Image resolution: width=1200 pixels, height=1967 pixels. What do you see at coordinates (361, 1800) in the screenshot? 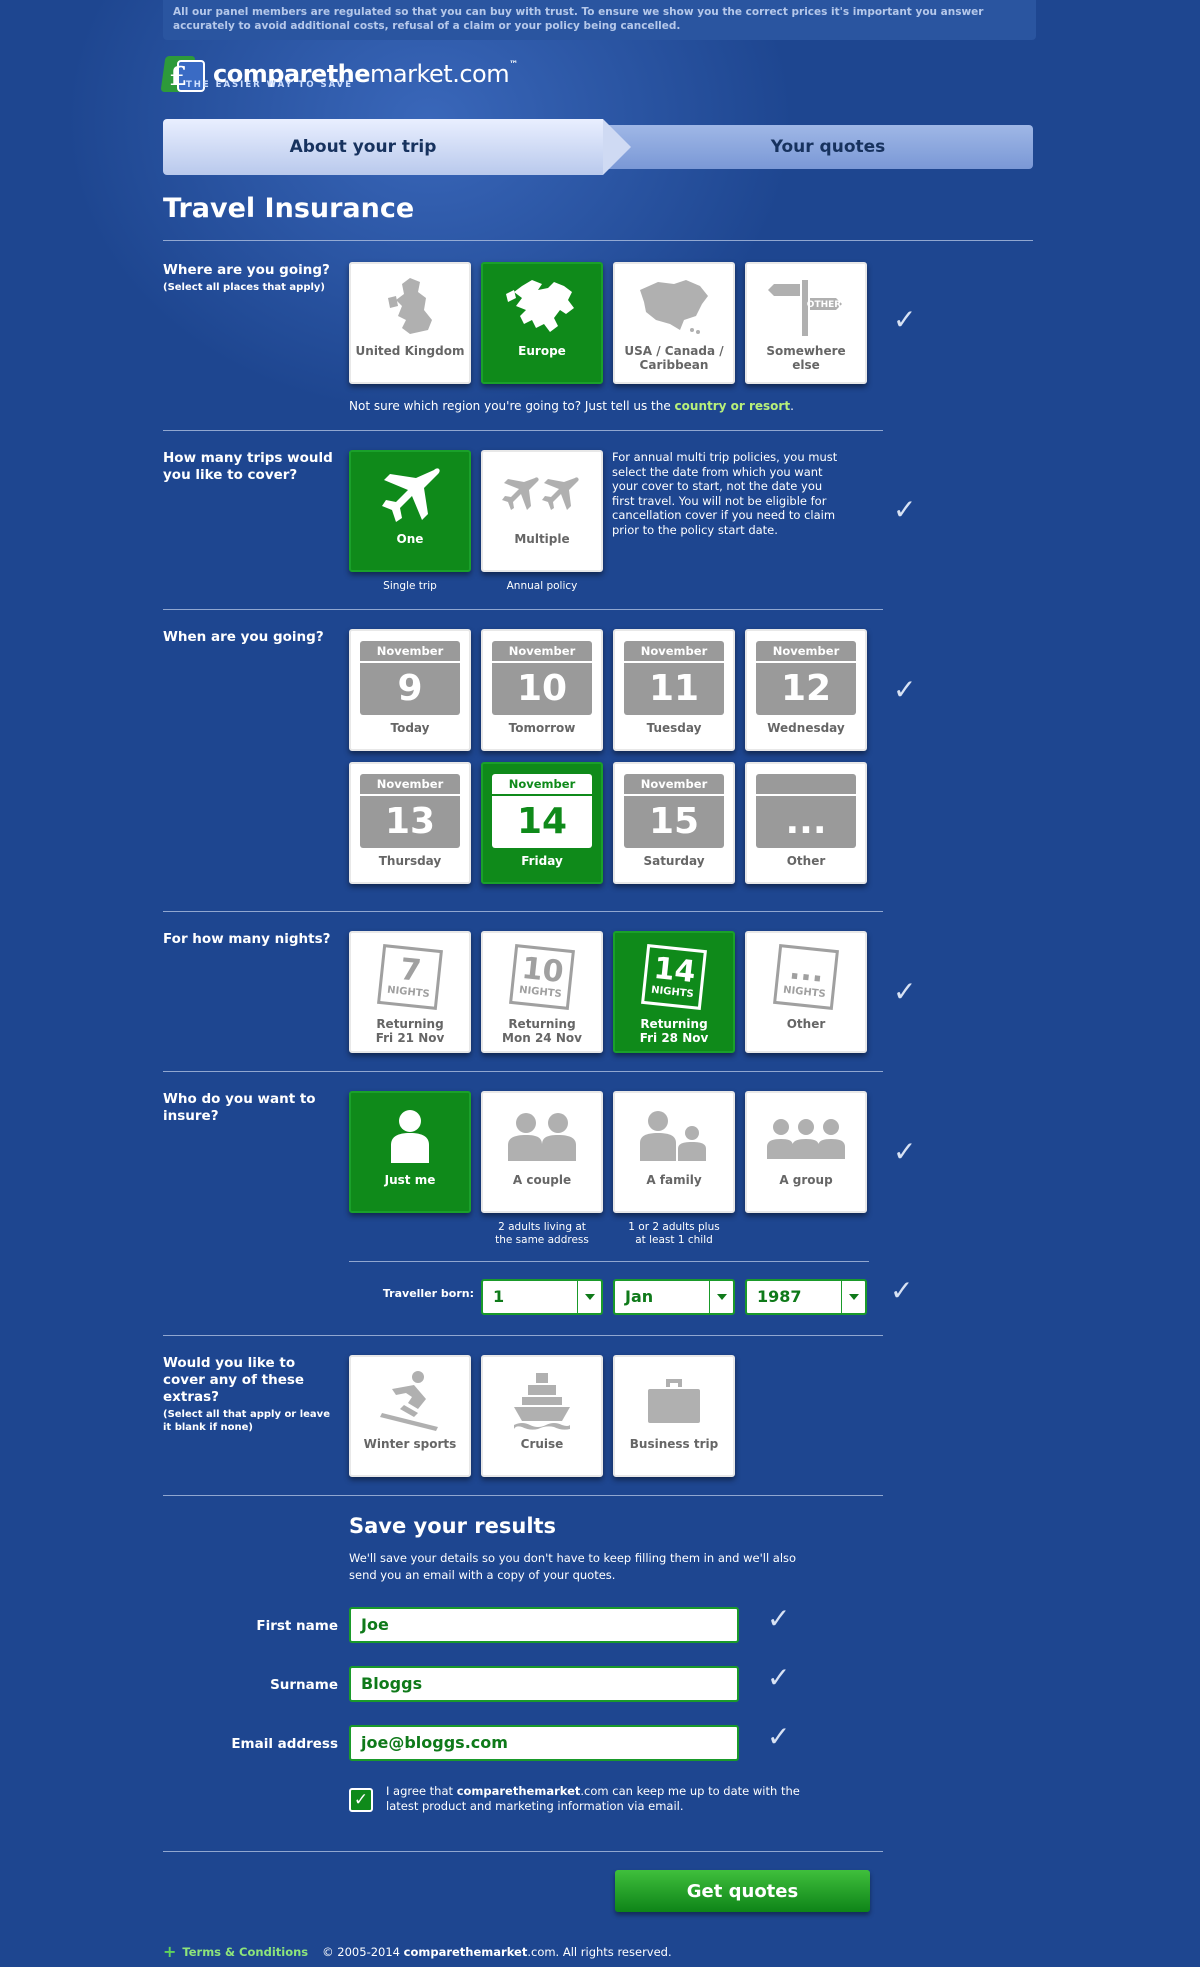
I see `marketing-consent-checkbox: ✓` at bounding box center [361, 1800].